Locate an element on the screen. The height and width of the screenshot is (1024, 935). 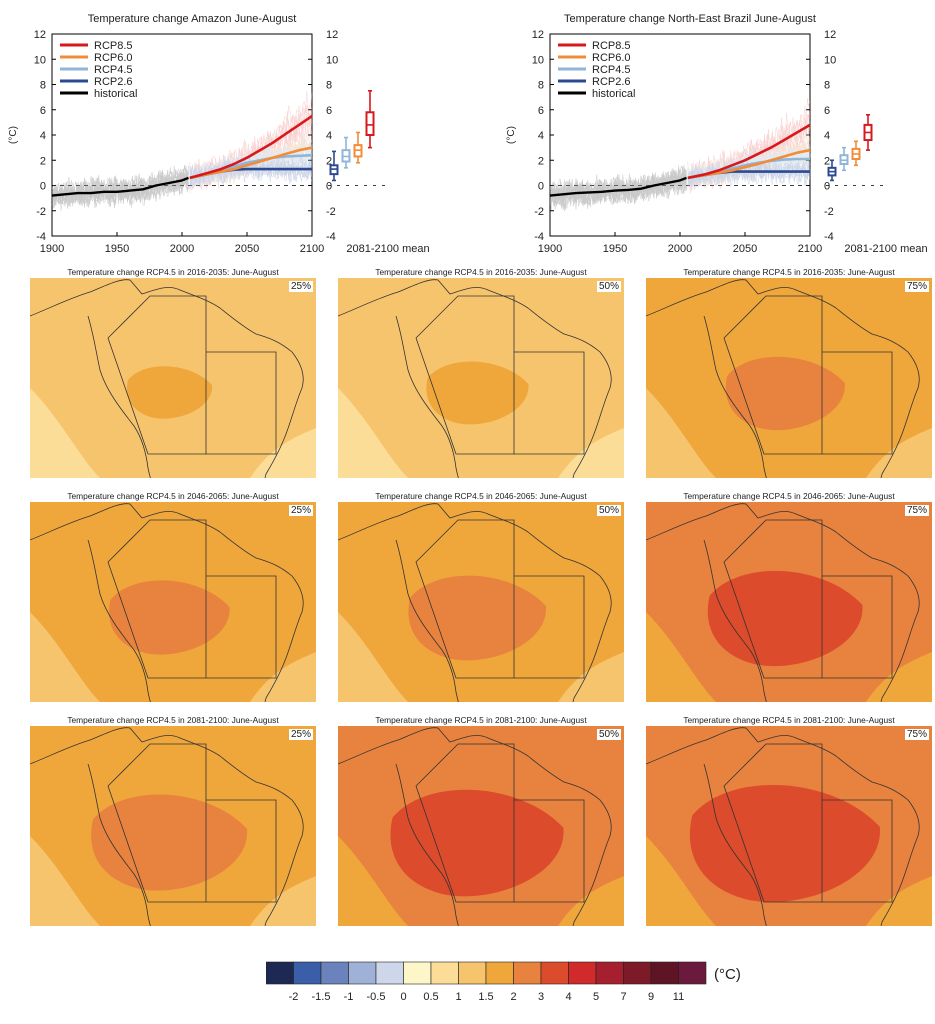
boxplot-rcp85 is located at coordinates (370, 119).